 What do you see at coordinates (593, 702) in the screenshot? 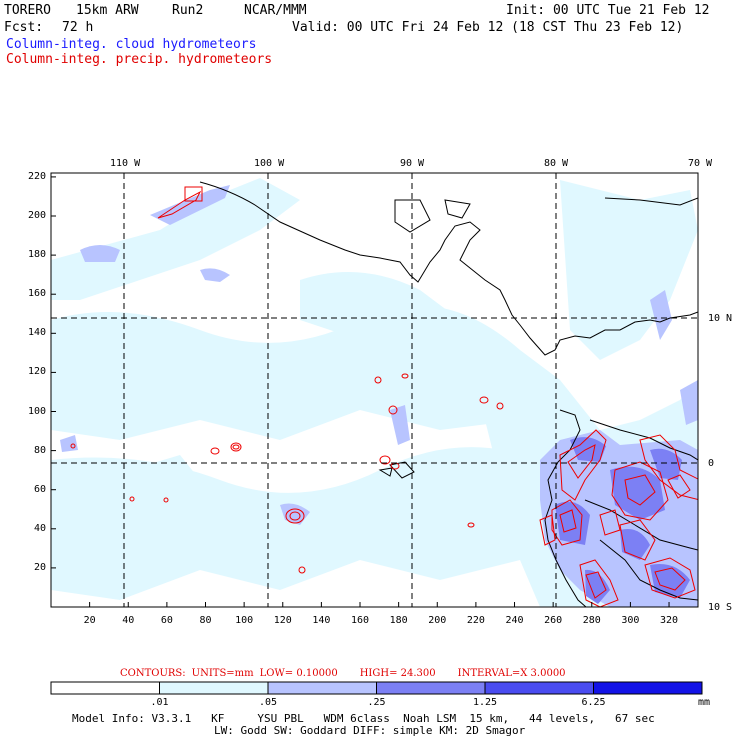
I see `colorbar-label: 6.25` at bounding box center [593, 702].